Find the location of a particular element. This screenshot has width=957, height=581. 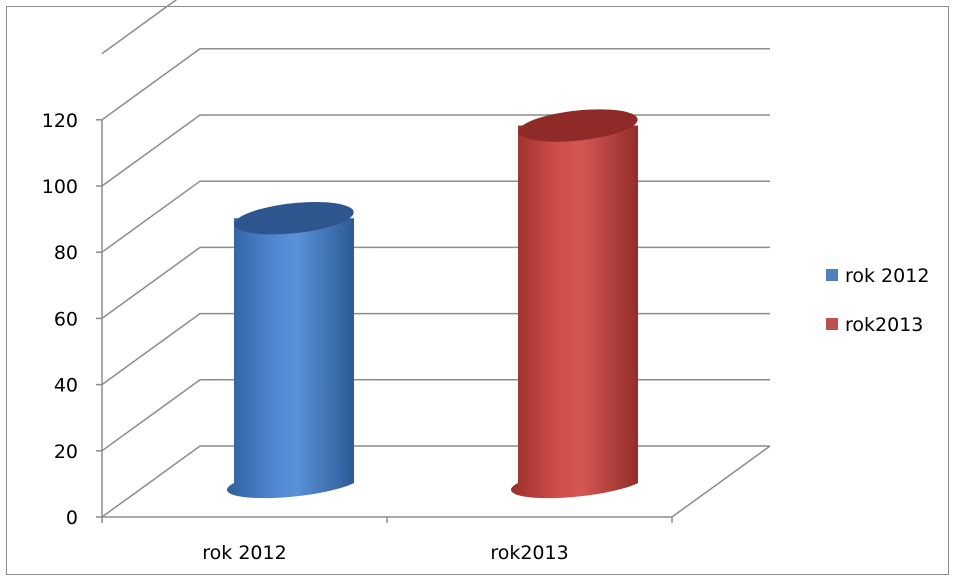

legend-item: rok2013 is located at coordinates (874, 325).